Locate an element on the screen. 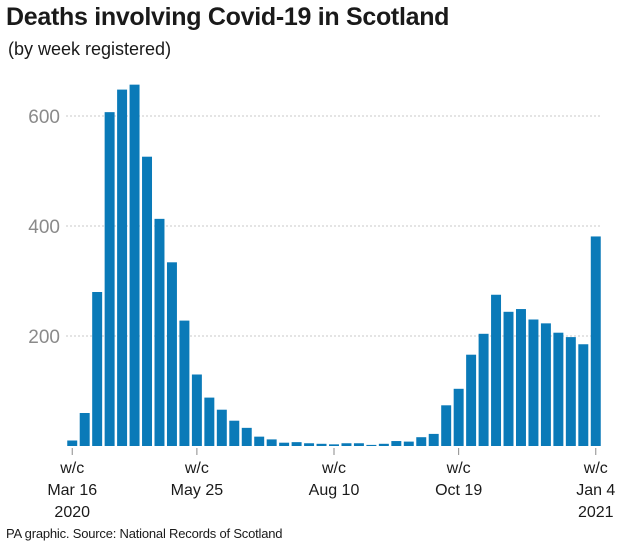 This screenshot has height=550, width=640. y-tick-label: 400 is located at coordinates (44, 227).